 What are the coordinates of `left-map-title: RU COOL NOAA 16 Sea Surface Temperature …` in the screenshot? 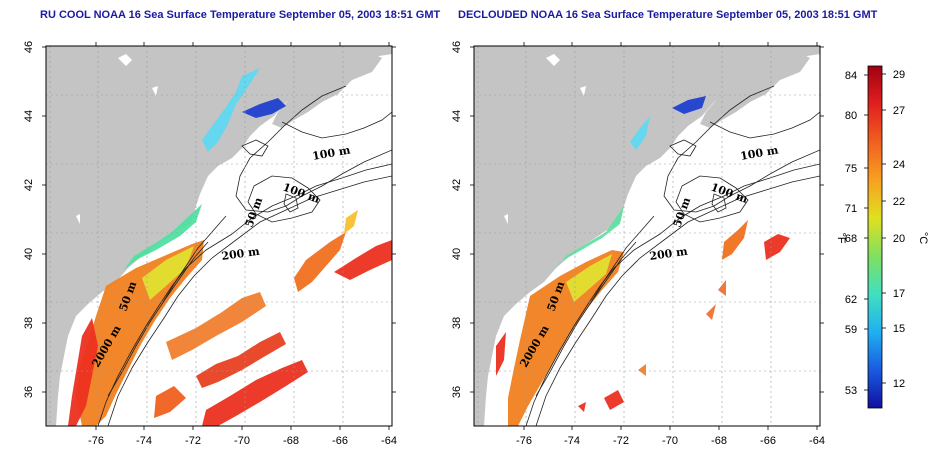 It's located at (240, 15).